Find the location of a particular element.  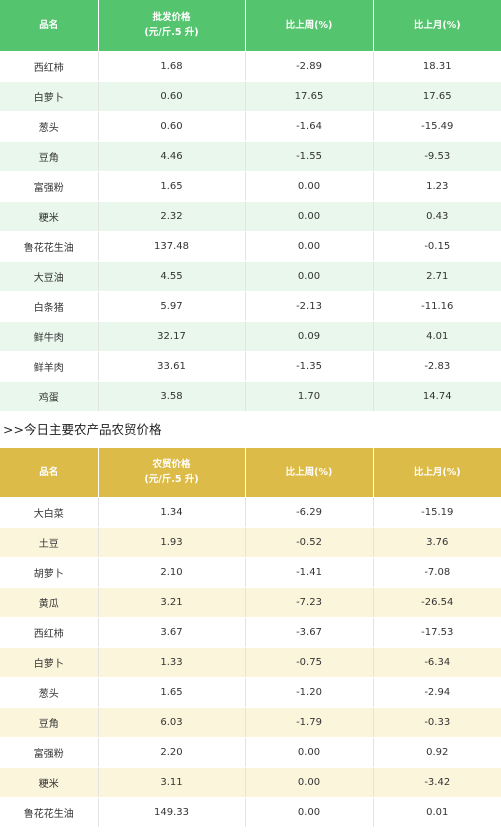

table-row: 白萝卜 0.60 17.65 17.65 is located at coordinates (250, 96).